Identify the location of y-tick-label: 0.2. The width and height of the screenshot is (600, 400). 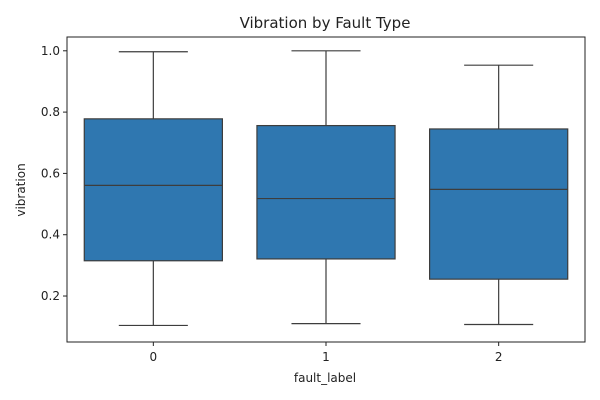
(50, 296).